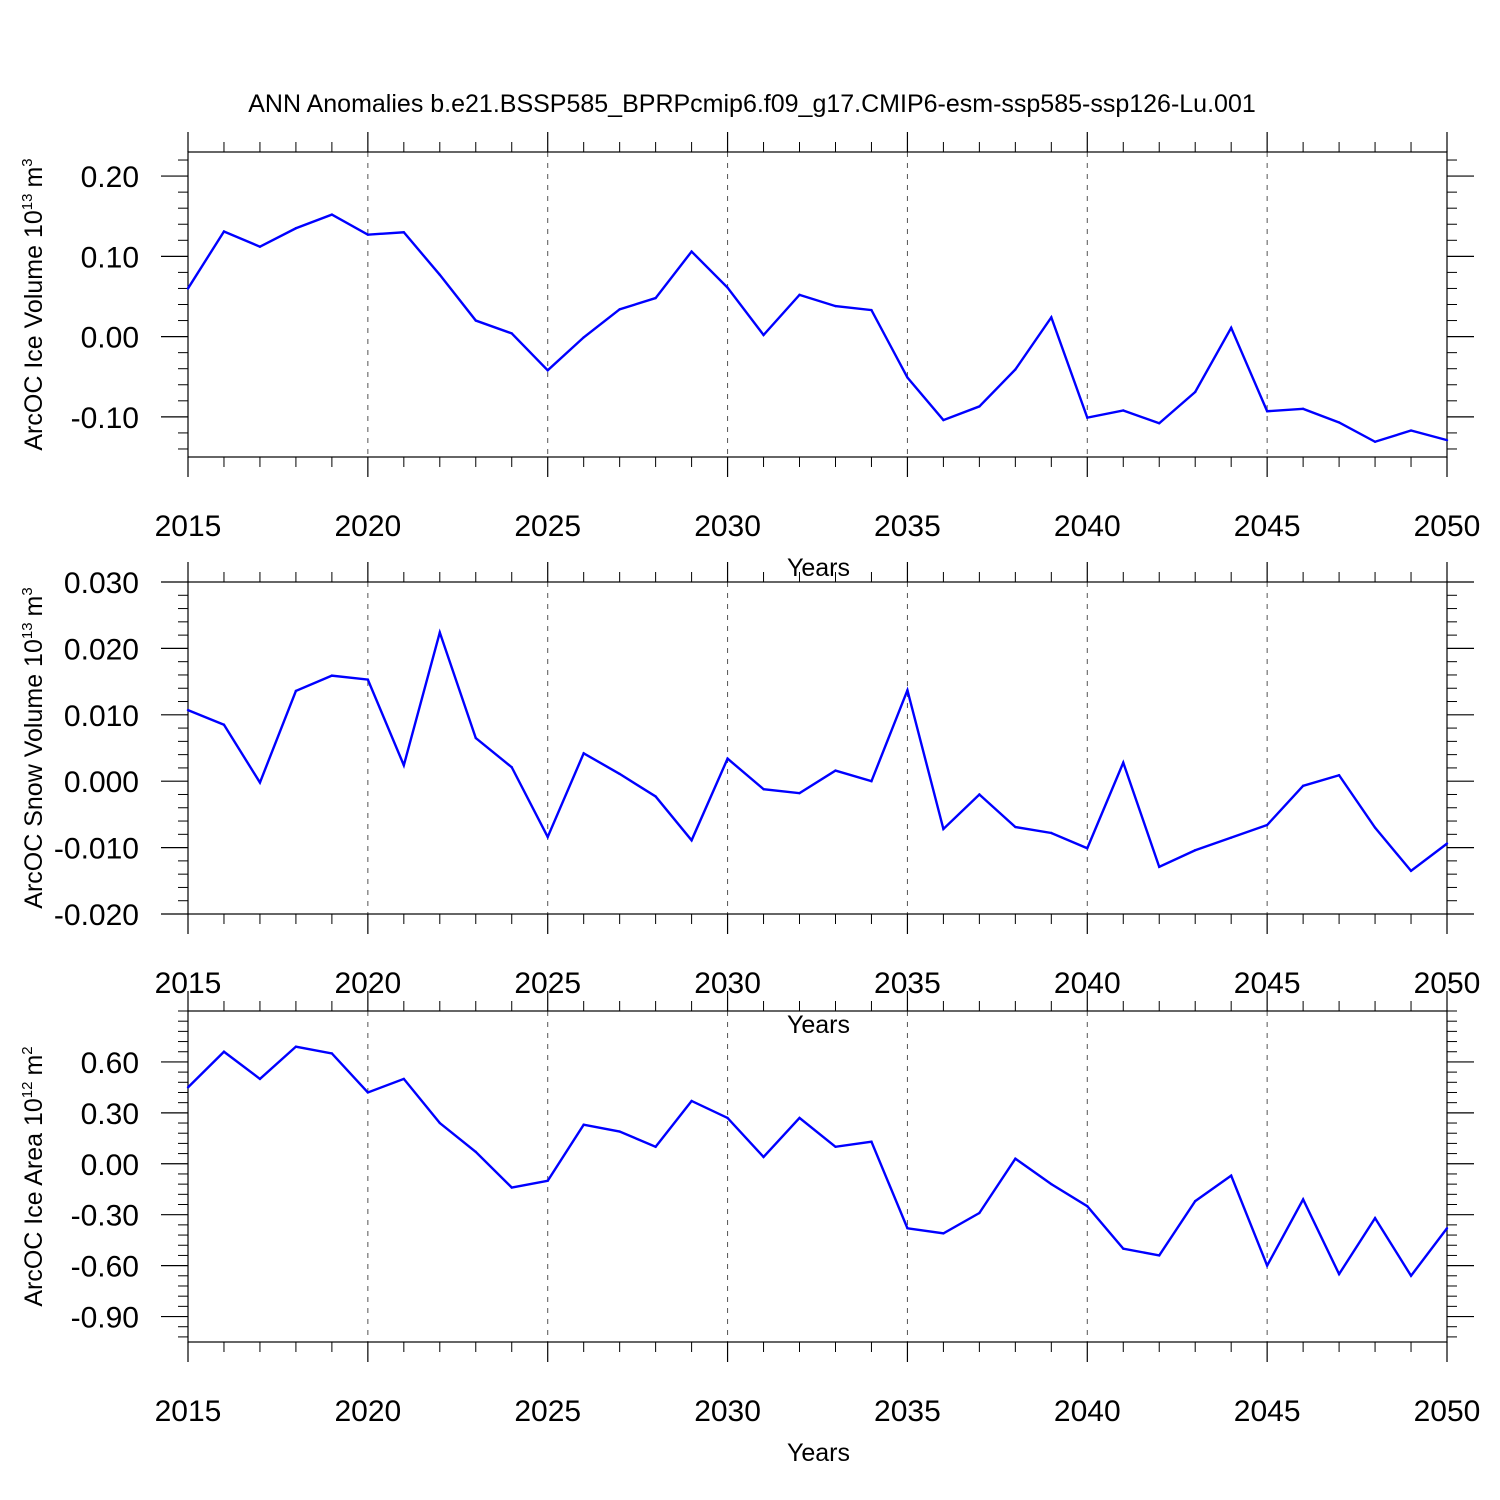  What do you see at coordinates (188, 1411) in the screenshot?
I see `x-tick-label: 2015` at bounding box center [188, 1411].